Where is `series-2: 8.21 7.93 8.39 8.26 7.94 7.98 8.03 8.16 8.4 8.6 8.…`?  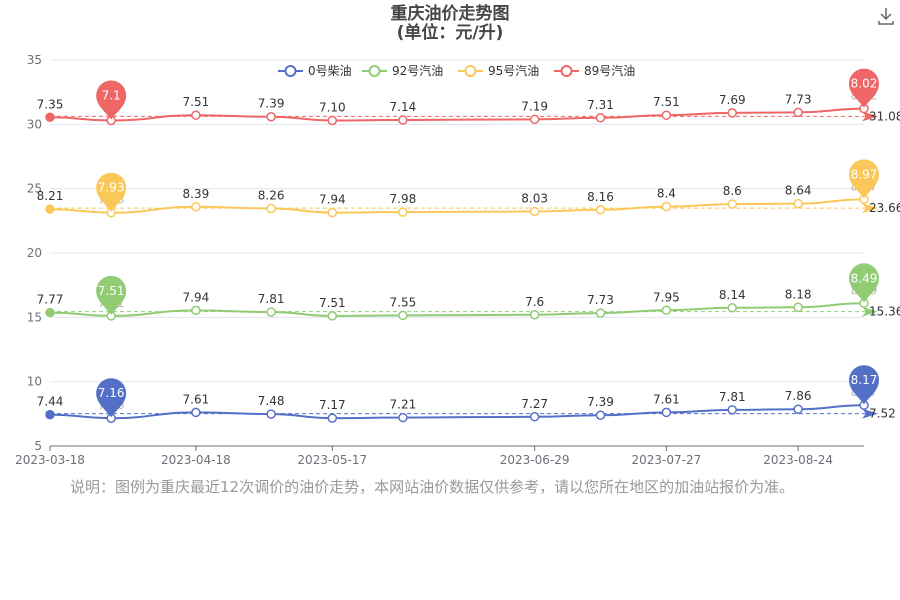
series-2: 8.21 7.93 8.39 8.26 7.94 7.98 8.03 8.16 8.4 8.6 8.… is located at coordinates (458, 188).